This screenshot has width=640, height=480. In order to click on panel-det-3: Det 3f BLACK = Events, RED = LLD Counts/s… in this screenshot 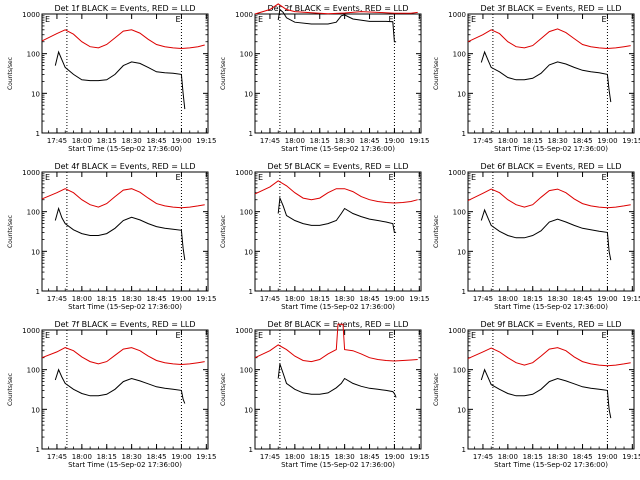, I will do `click(536, 78)`.